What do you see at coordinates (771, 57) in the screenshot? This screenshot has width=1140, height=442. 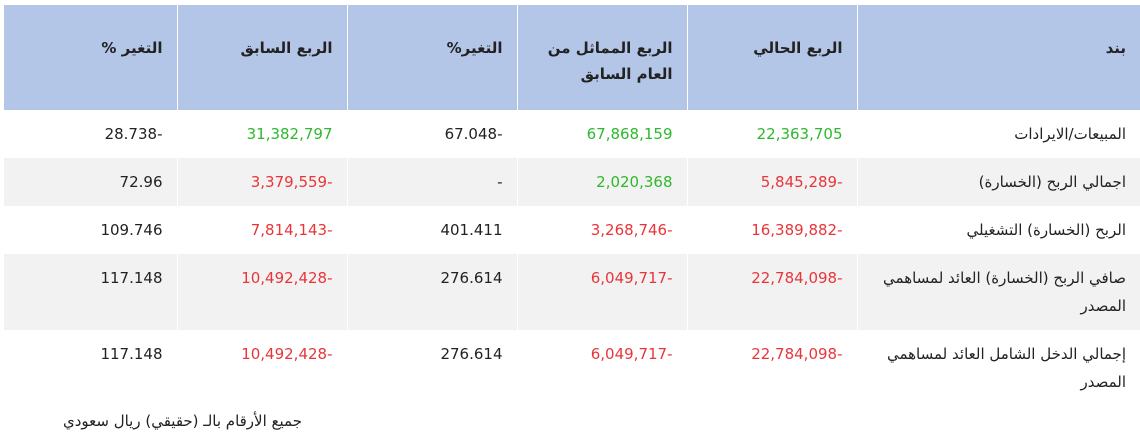 I see `column-header: الربع الحالي` at bounding box center [771, 57].